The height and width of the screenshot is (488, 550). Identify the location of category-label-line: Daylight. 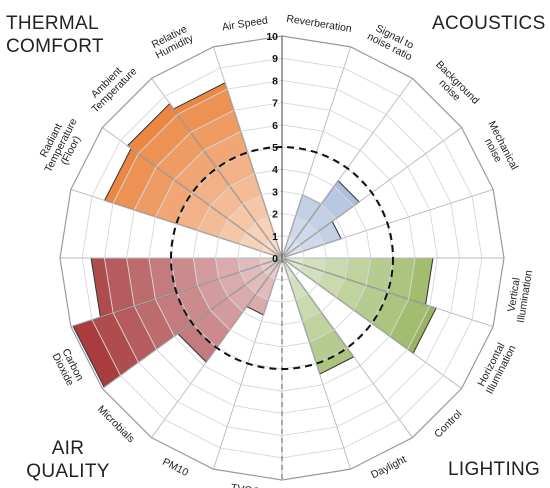
(388, 467).